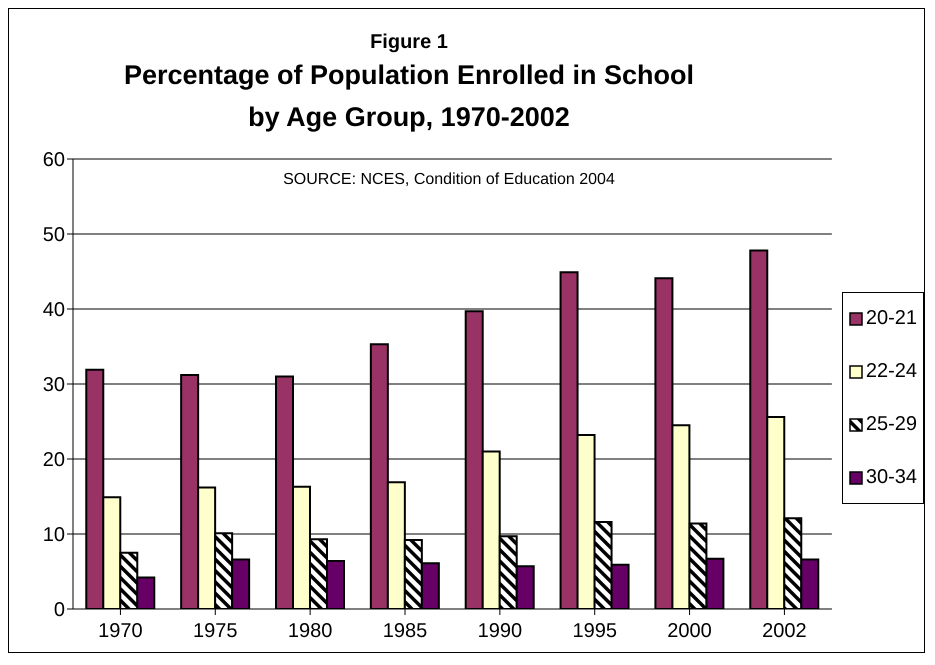  What do you see at coordinates (310, 631) in the screenshot?
I see `x-tick-label: 1980` at bounding box center [310, 631].